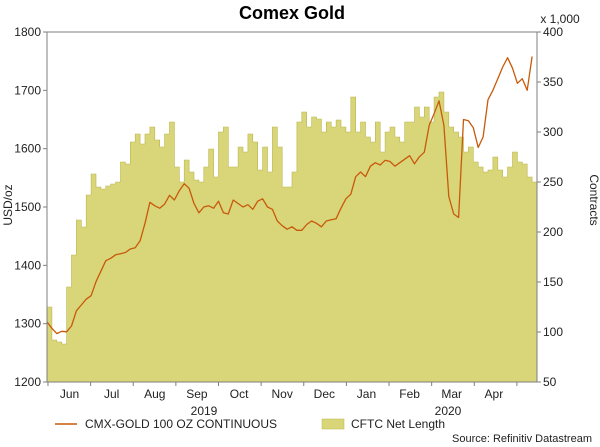  Describe the element at coordinates (292, 13) in the screenshot. I see `chart-title: Comex Gold` at that location.